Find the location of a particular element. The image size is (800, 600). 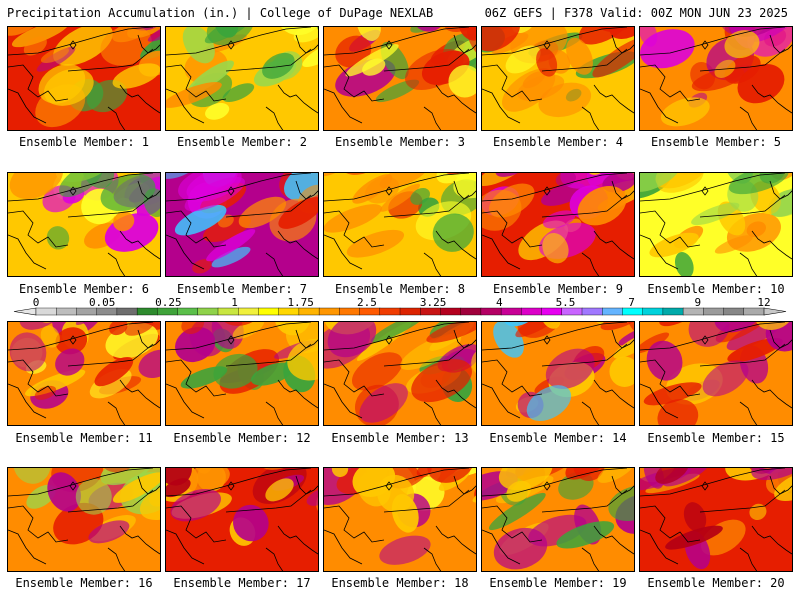

colorbar-min-arrow is located at coordinates (25, 311).